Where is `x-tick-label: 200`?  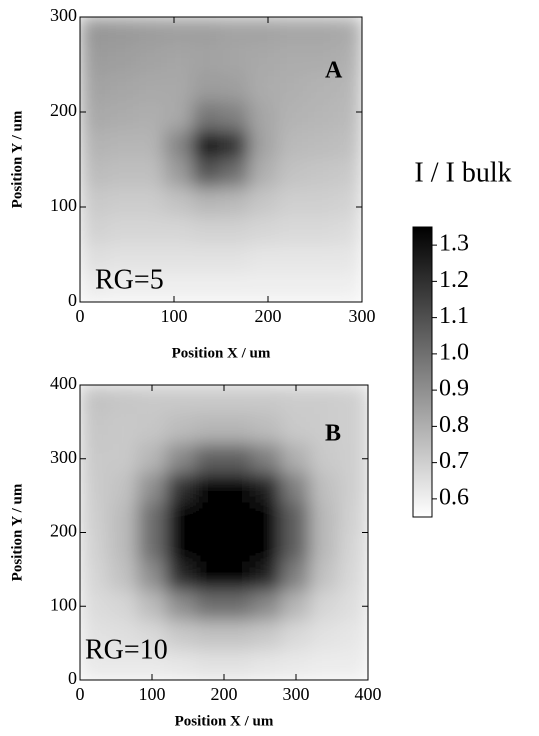
x-tick-label: 200 is located at coordinates (268, 316).